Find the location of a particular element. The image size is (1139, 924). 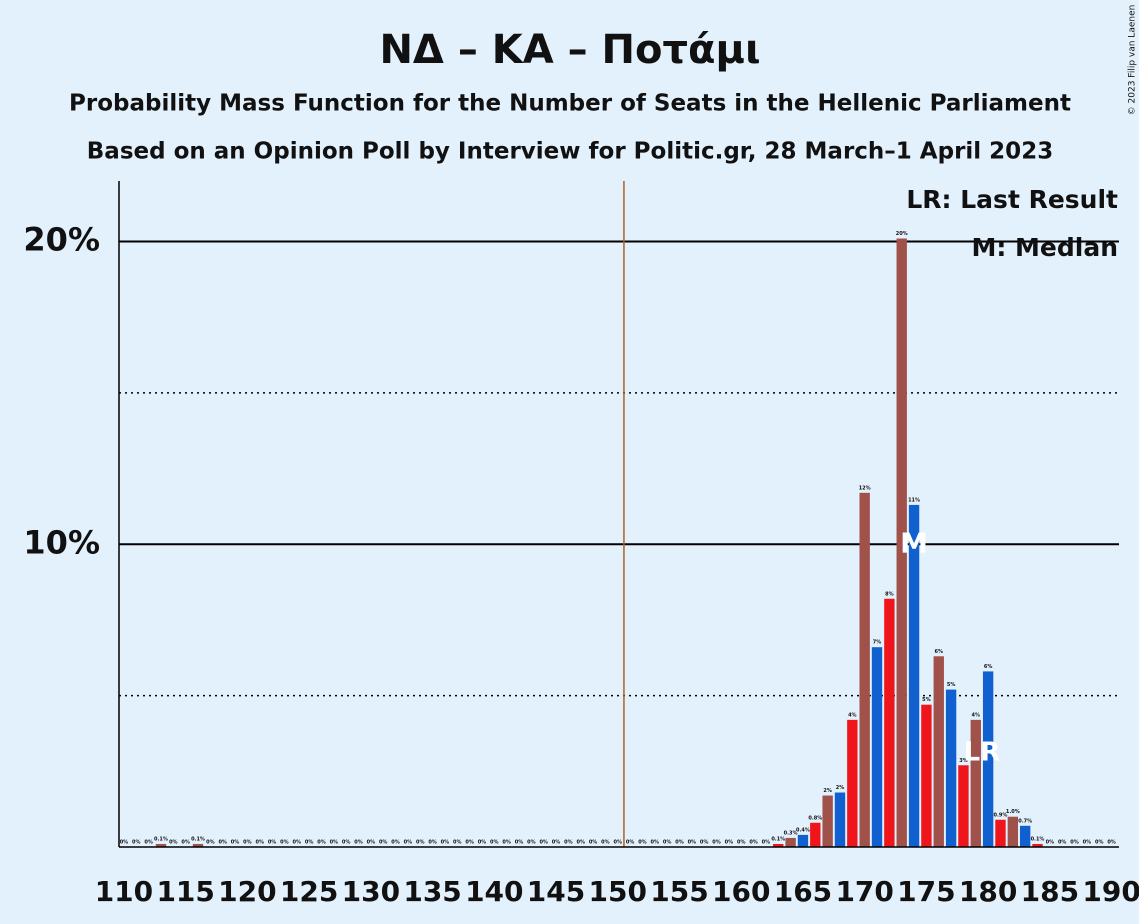

x-tick-label: 115 is located at coordinates (185, 891).